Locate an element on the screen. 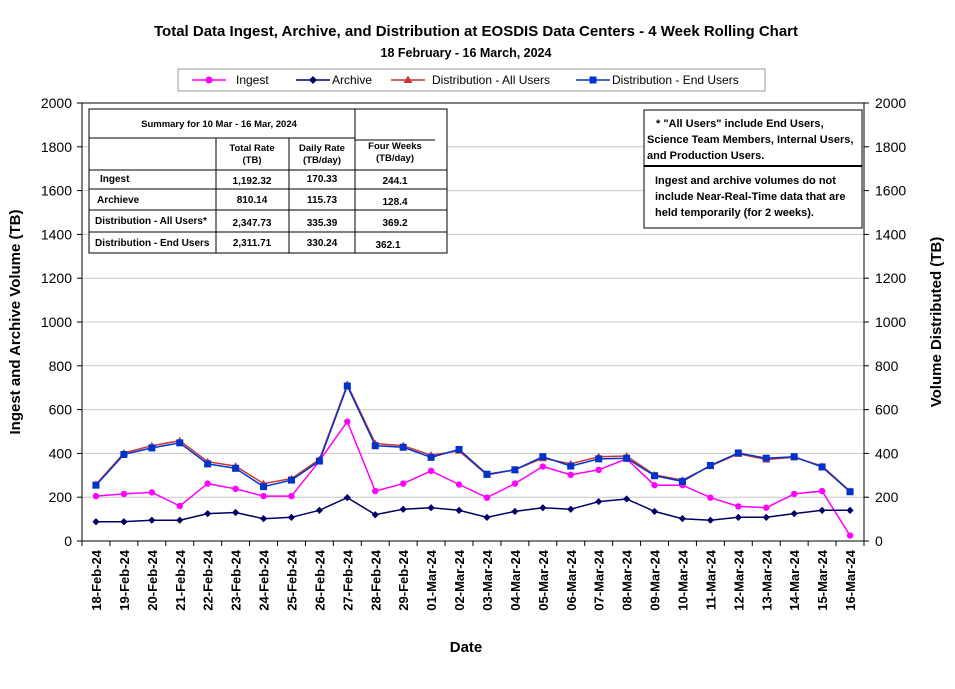 The image size is (955, 689). legend-item-distribution-all: Distribution - All Users is located at coordinates (470, 80).